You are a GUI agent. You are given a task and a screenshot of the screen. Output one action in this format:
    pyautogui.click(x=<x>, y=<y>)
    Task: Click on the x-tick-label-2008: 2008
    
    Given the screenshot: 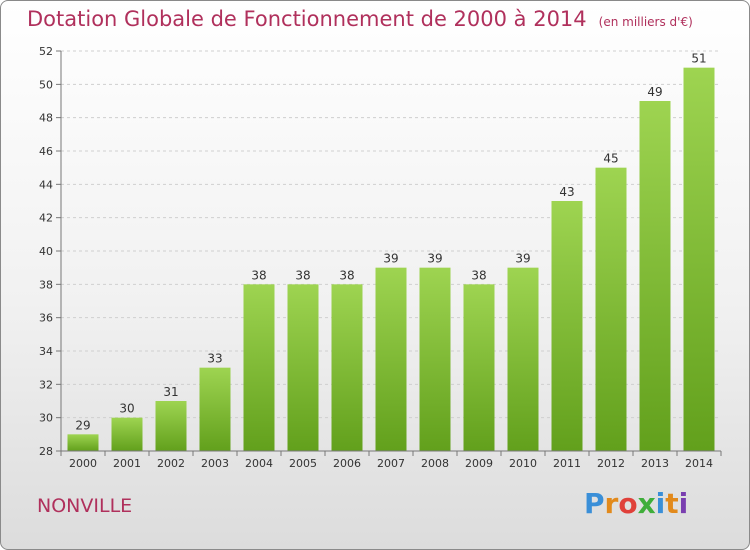 What is the action you would take?
    pyautogui.click(x=435, y=463)
    